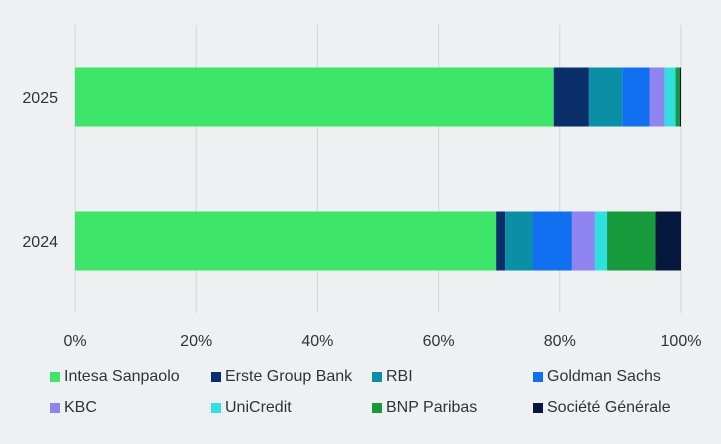 The height and width of the screenshot is (444, 721). Describe the element at coordinates (196, 341) in the screenshot. I see `x-tick-label: 20%` at that location.